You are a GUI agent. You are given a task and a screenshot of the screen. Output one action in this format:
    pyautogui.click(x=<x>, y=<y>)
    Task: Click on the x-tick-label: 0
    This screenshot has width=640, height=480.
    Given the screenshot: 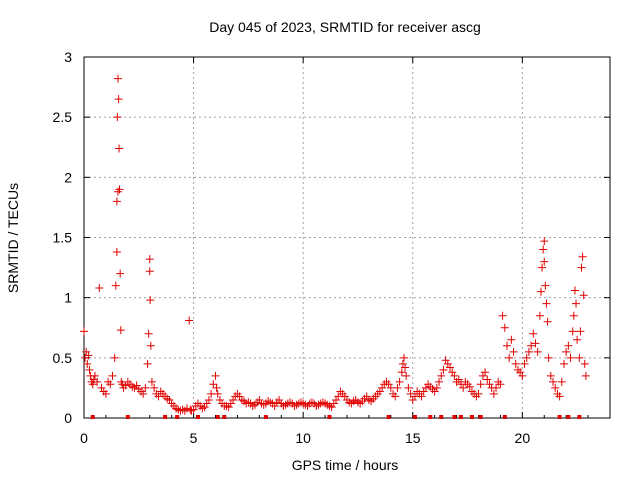 What is the action you would take?
    pyautogui.click(x=84, y=438)
    